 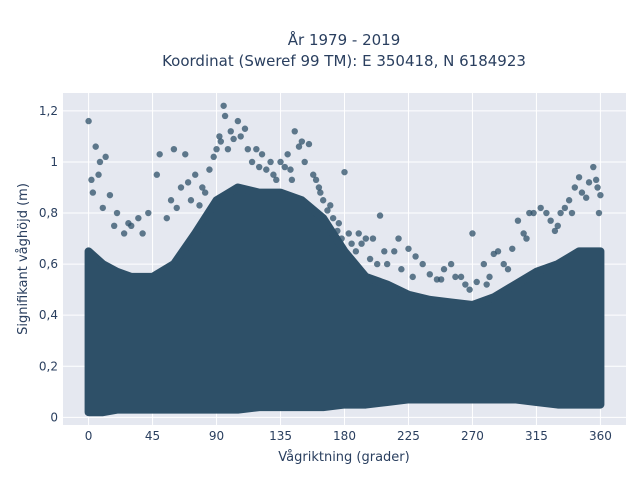 I want to click on x-tick-label: 45, so click(x=152, y=436).